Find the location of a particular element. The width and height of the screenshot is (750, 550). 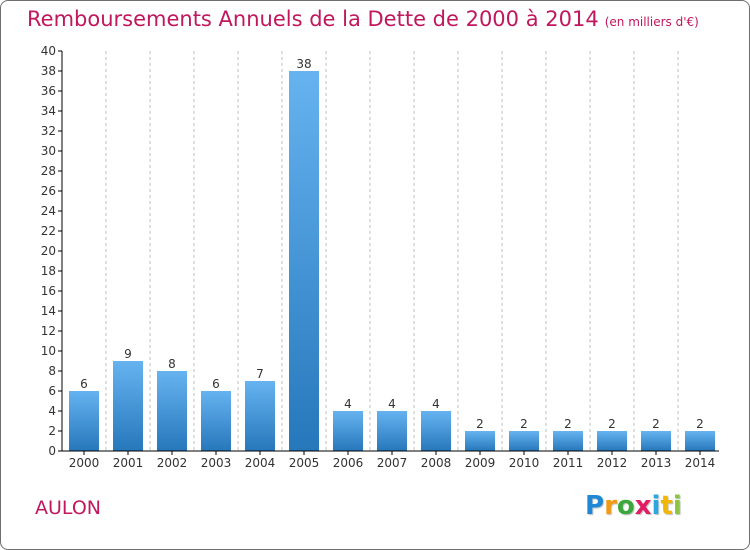

data-label: 9 is located at coordinates (128, 354).